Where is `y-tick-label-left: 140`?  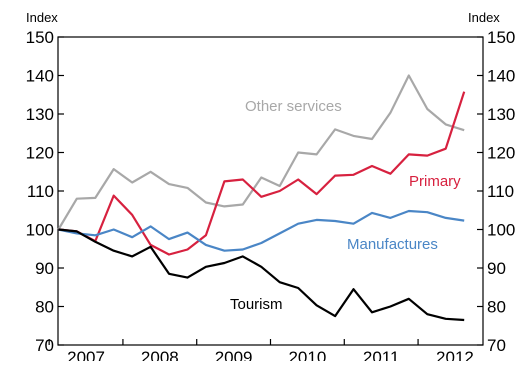
y-tick-label-left: 140 is located at coordinates (40, 76).